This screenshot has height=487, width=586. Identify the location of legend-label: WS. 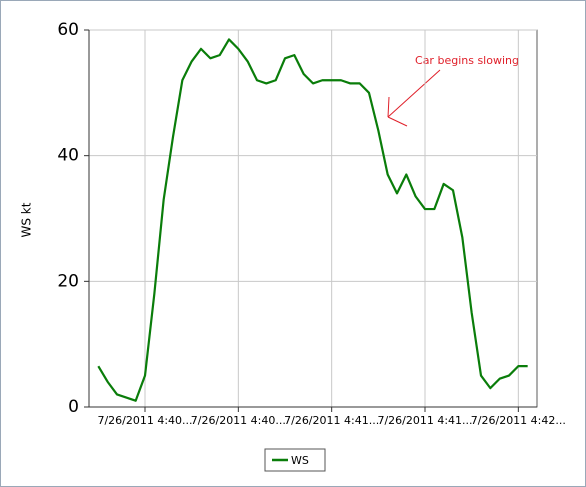
(300, 460).